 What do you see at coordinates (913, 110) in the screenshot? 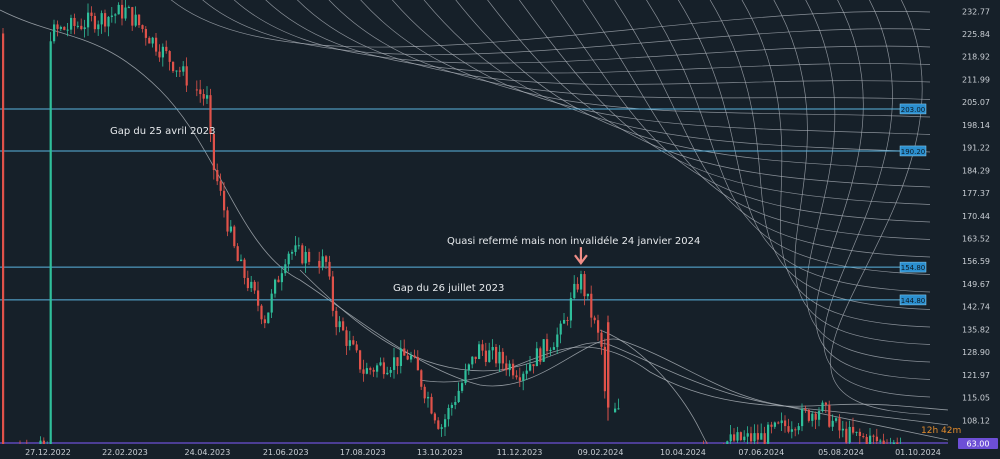
I see `level-tag-label: 203.00` at bounding box center [913, 110].